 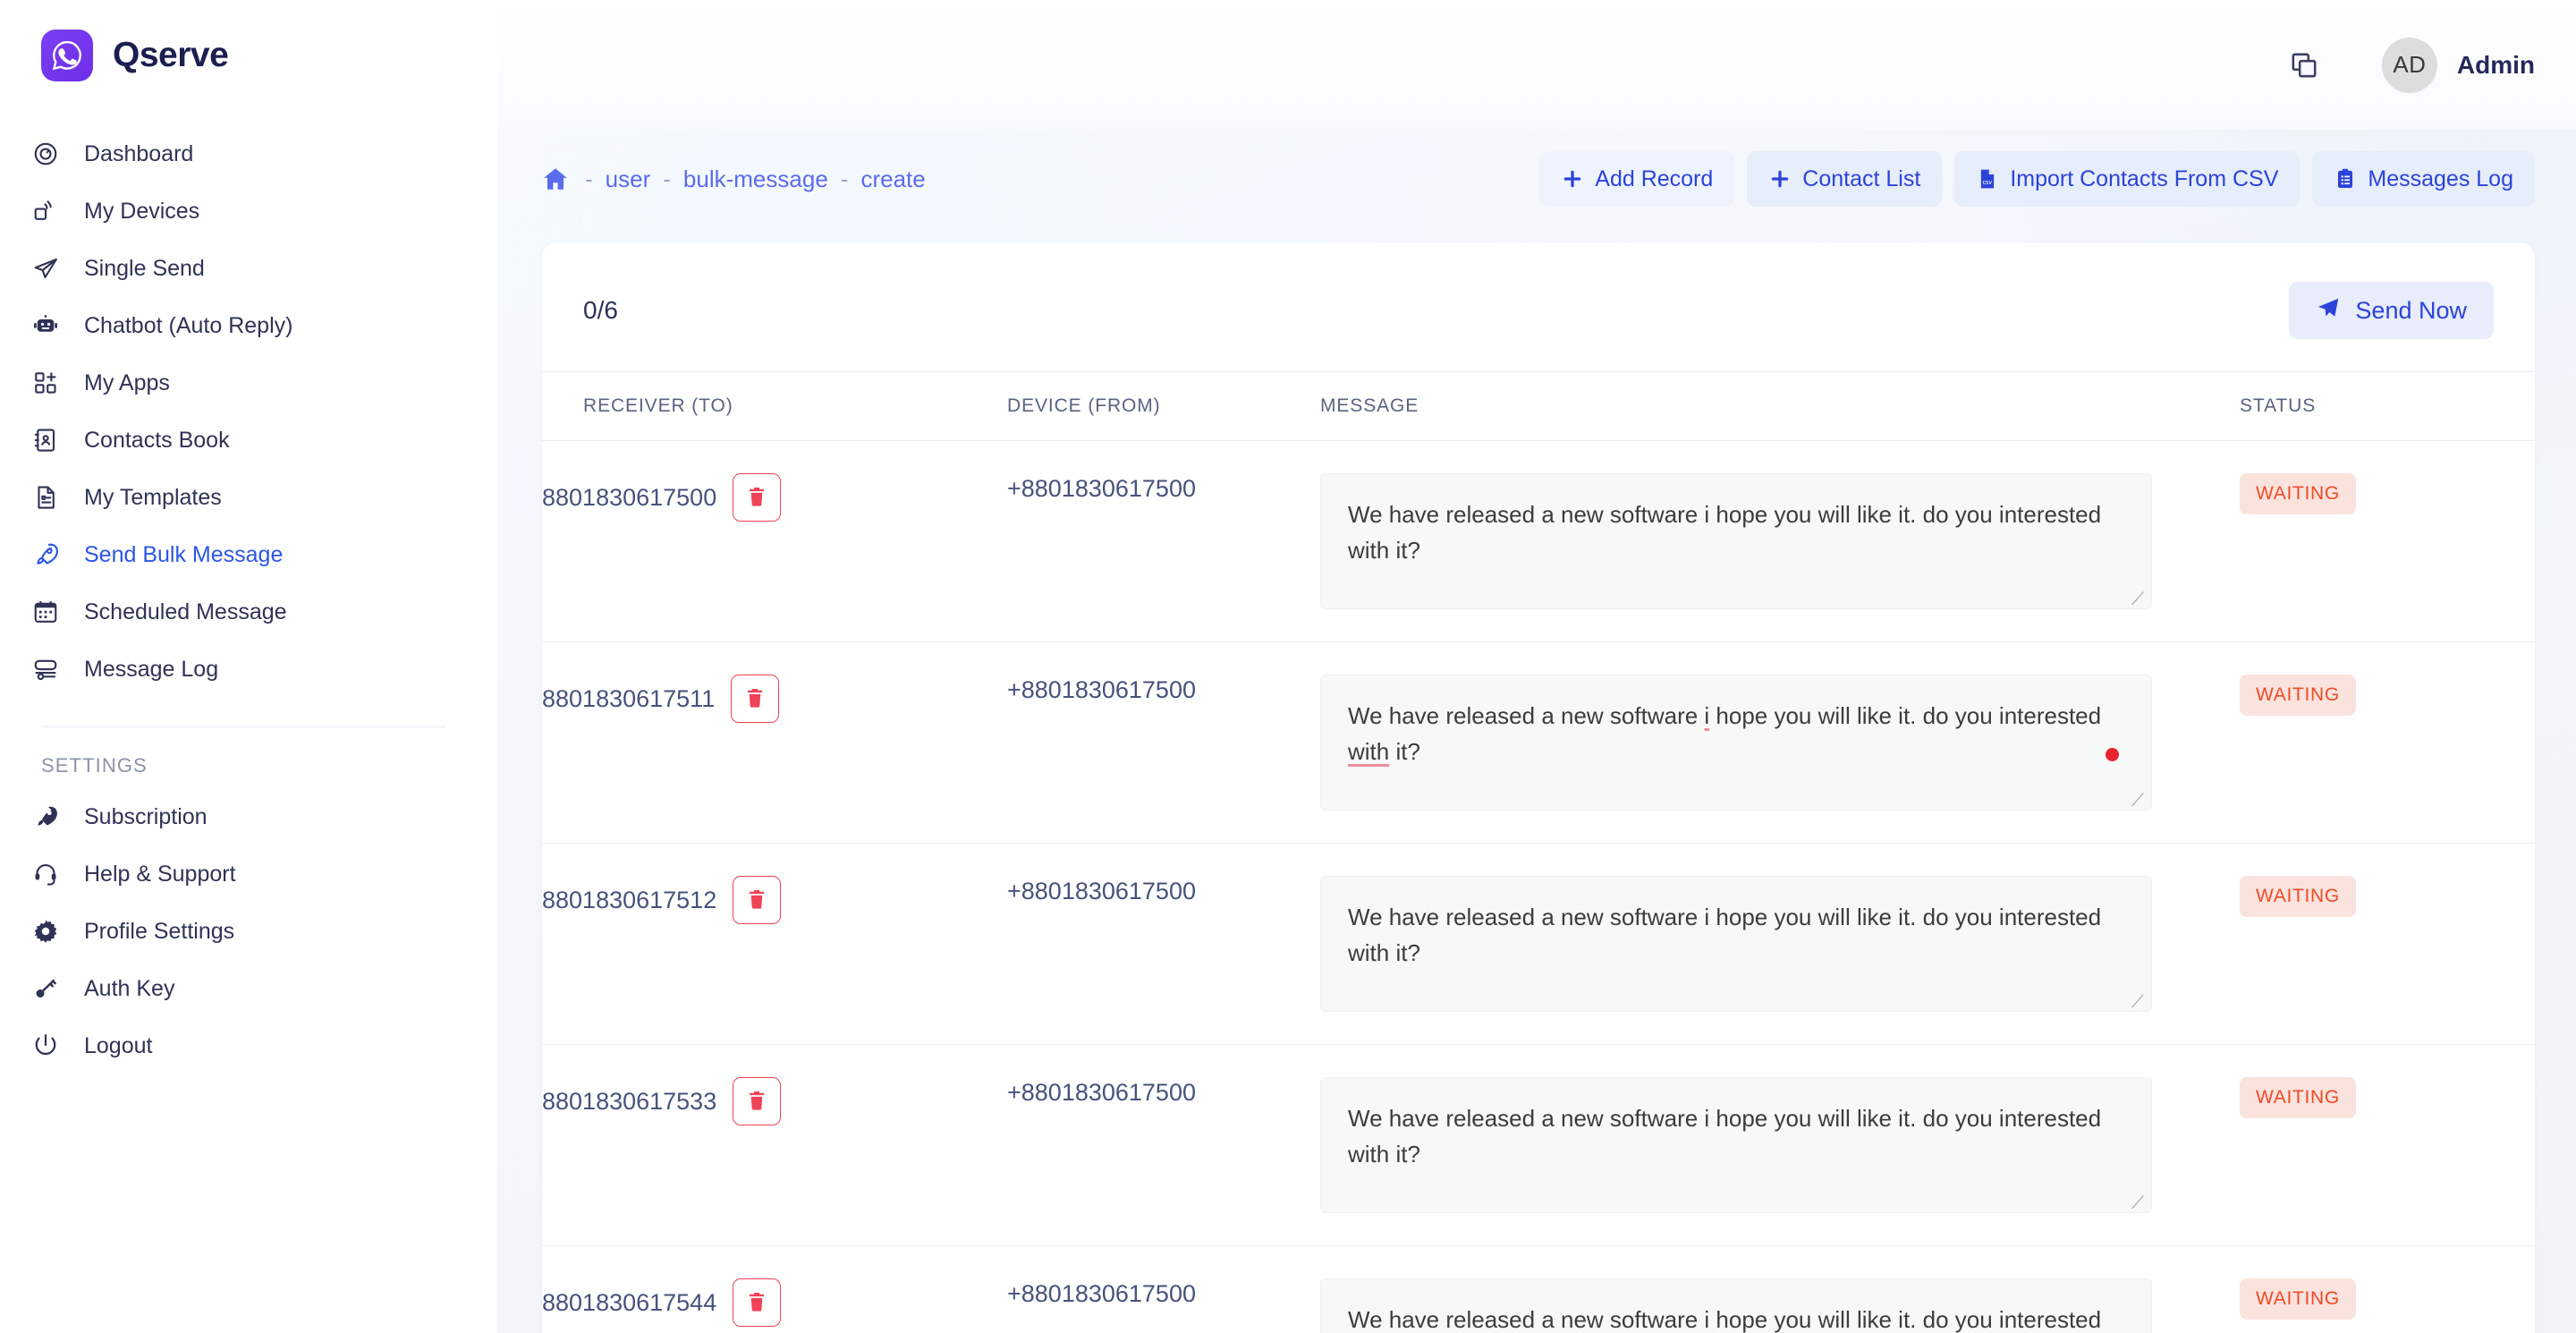 What do you see at coordinates (248, 40) in the screenshot?
I see `brand: Qserve` at bounding box center [248, 40].